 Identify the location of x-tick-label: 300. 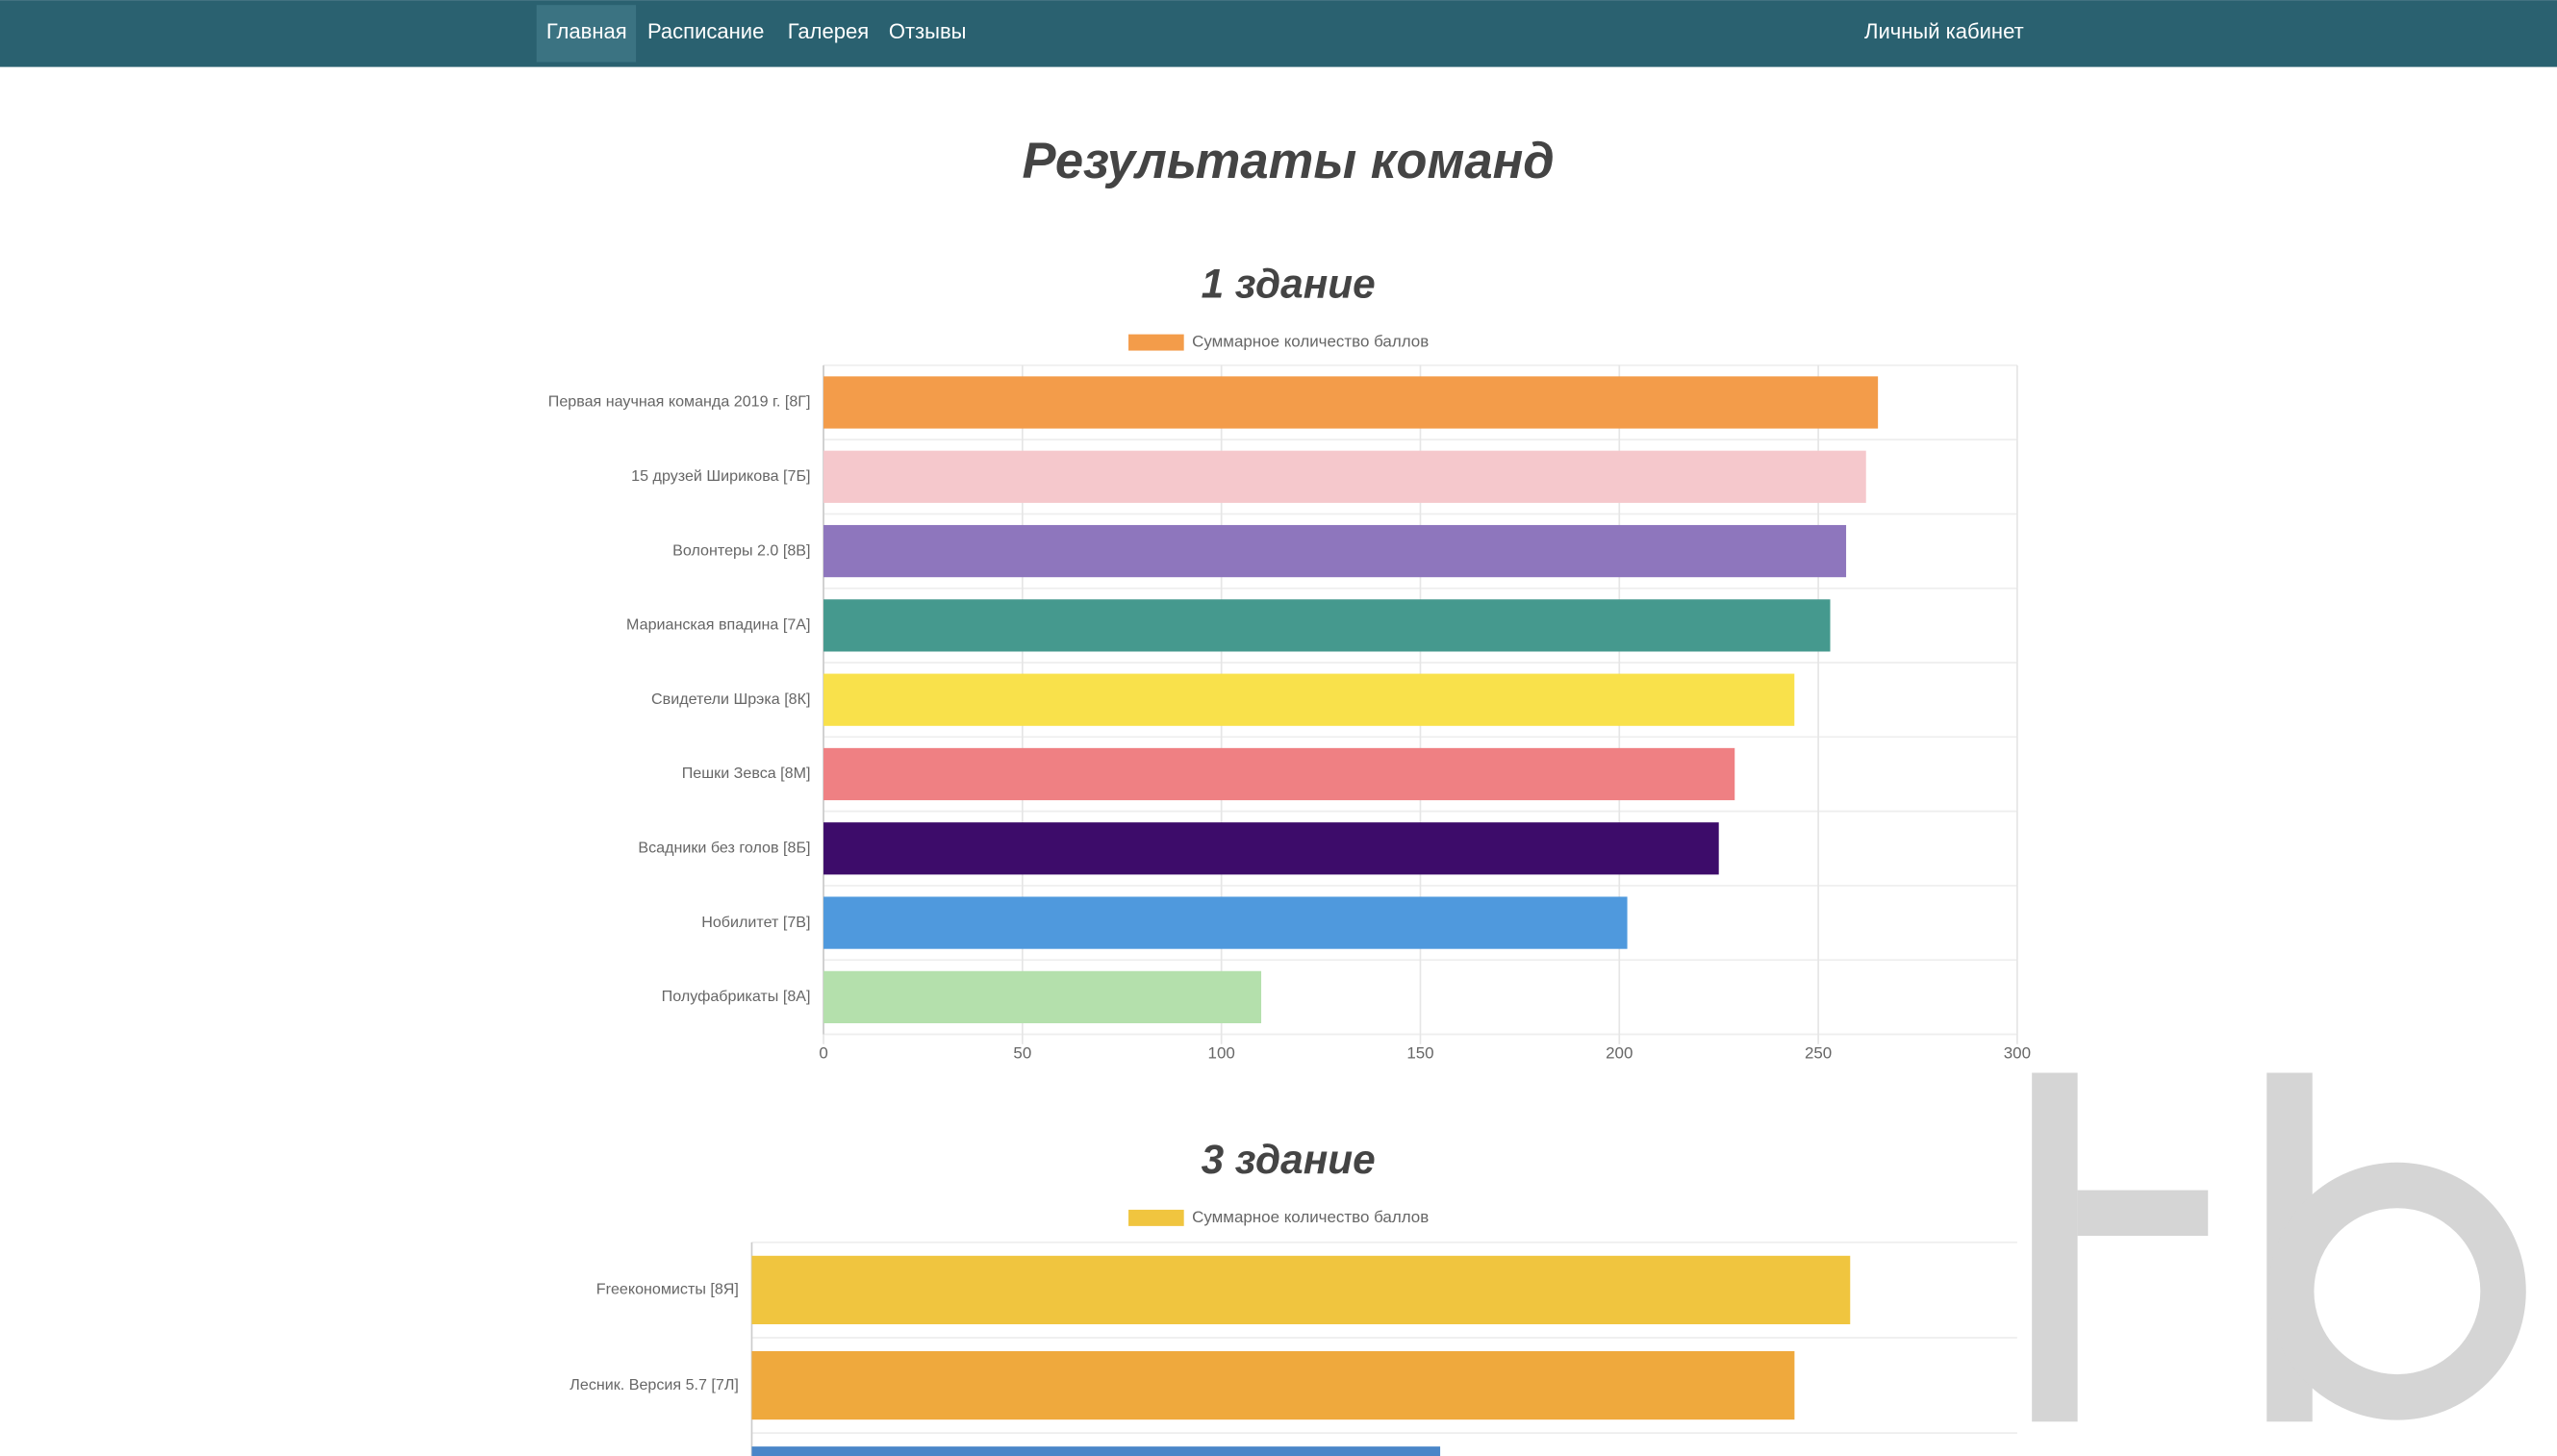
(2017, 1053).